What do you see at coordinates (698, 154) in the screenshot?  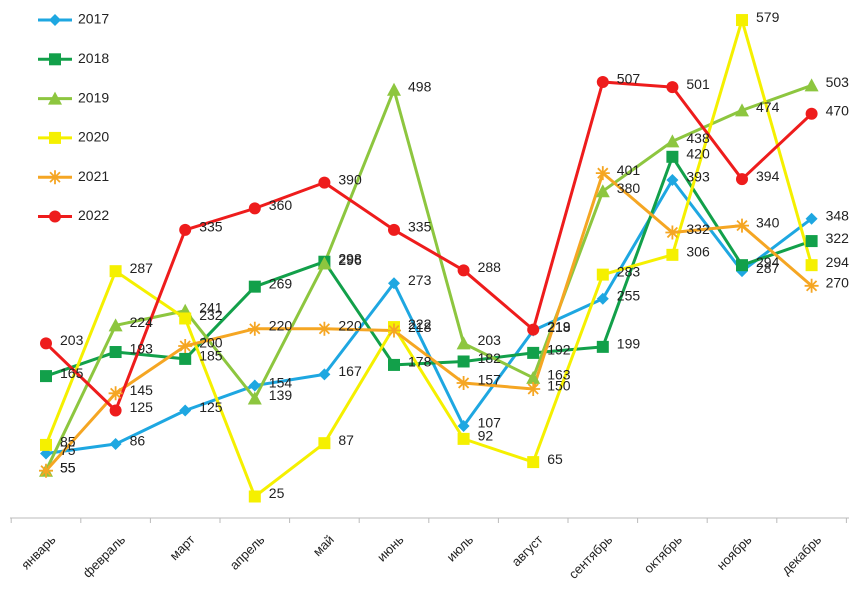 I see `data-label: 420` at bounding box center [698, 154].